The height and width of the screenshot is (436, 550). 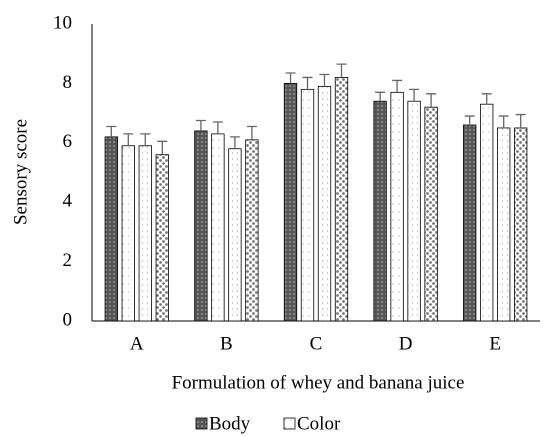 I want to click on y-tick-label: 10, so click(x=62, y=22).